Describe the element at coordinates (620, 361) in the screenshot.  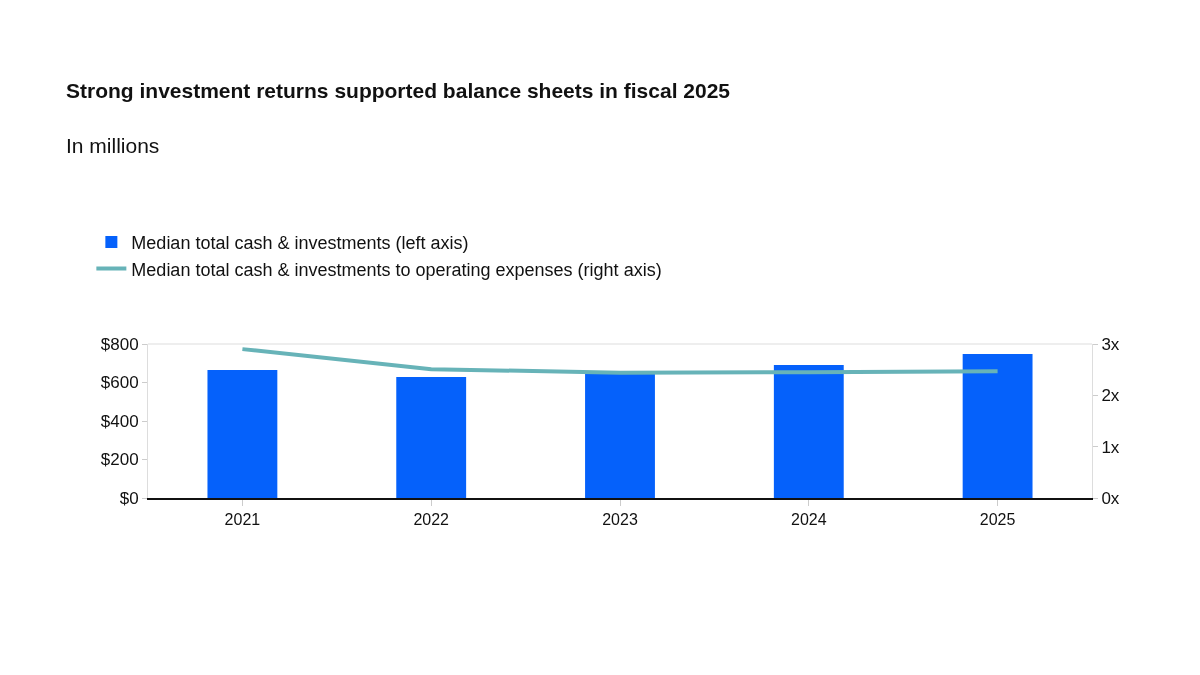
I see `line-series` at that location.